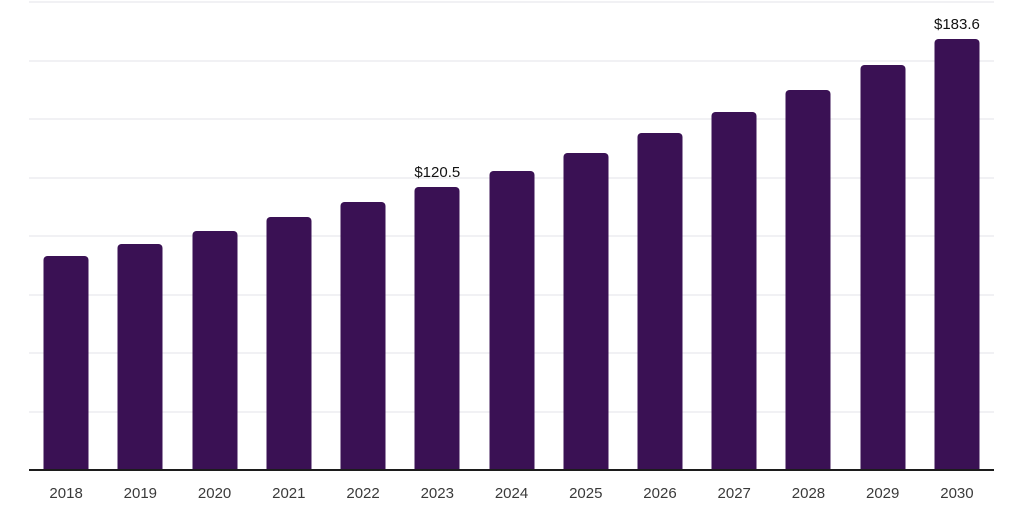 This screenshot has width=1024, height=512. Describe the element at coordinates (289, 493) in the screenshot. I see `x-tick-label-2021: 2021` at that location.